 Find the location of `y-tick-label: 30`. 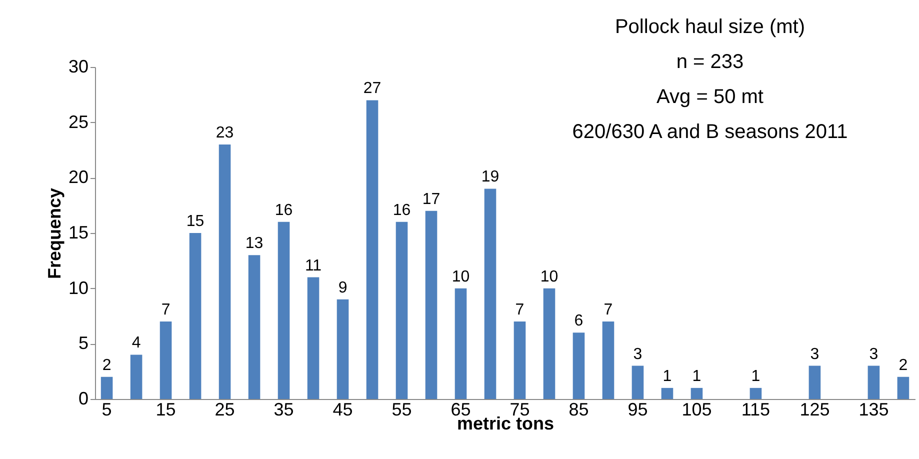

y-tick-label: 30 is located at coordinates (78, 66).